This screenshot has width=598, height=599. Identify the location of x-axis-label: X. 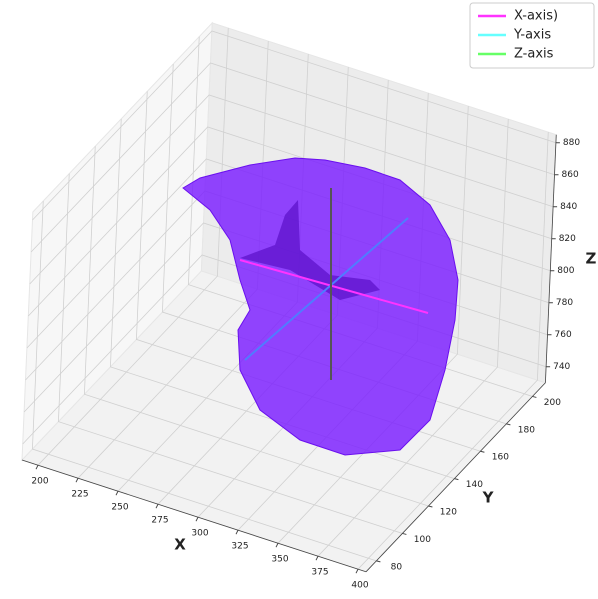
(180, 545).